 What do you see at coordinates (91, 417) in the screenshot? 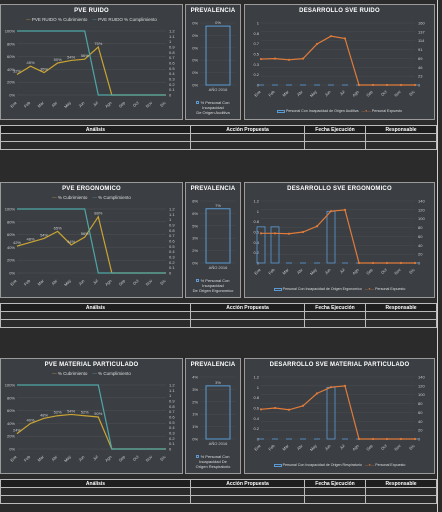
I see `series-line` at bounding box center [91, 417].